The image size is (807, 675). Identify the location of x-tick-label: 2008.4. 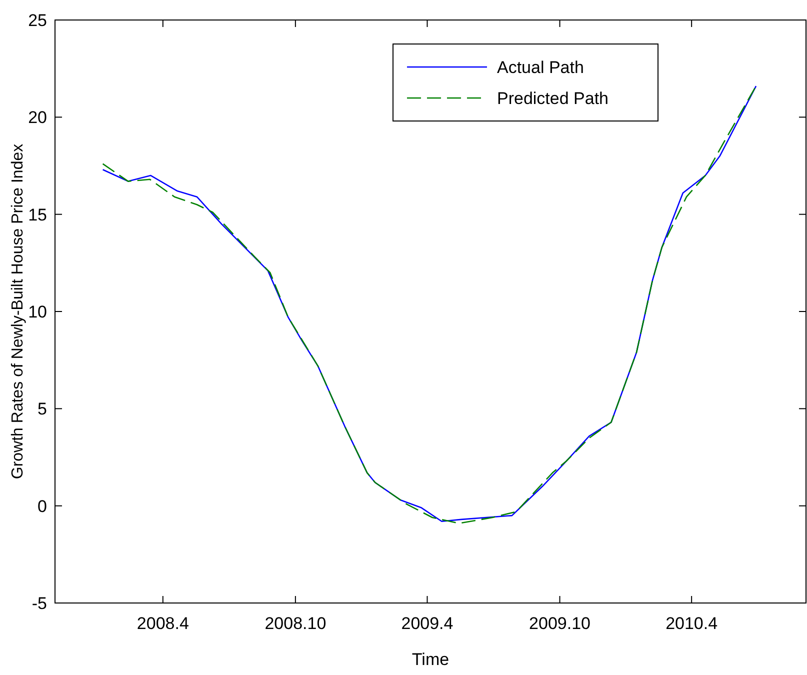
(162, 623).